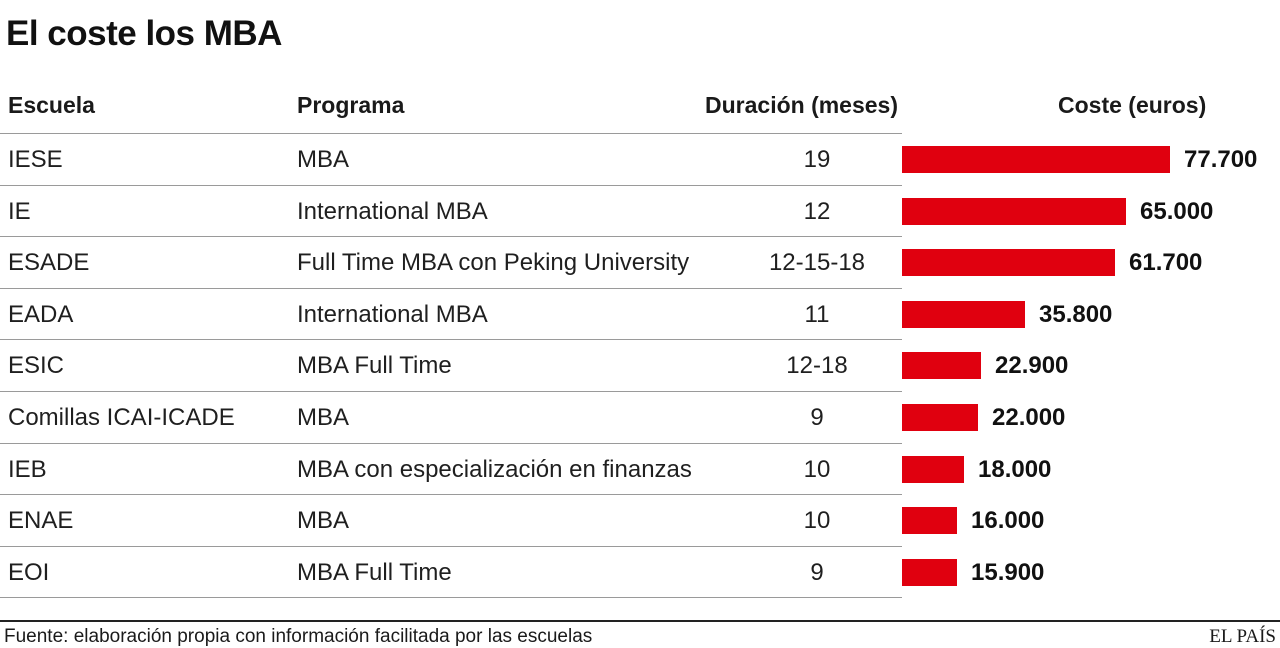 This screenshot has width=1280, height=648. What do you see at coordinates (1029, 417) in the screenshot?
I see `cost-value-label: 22.000` at bounding box center [1029, 417].